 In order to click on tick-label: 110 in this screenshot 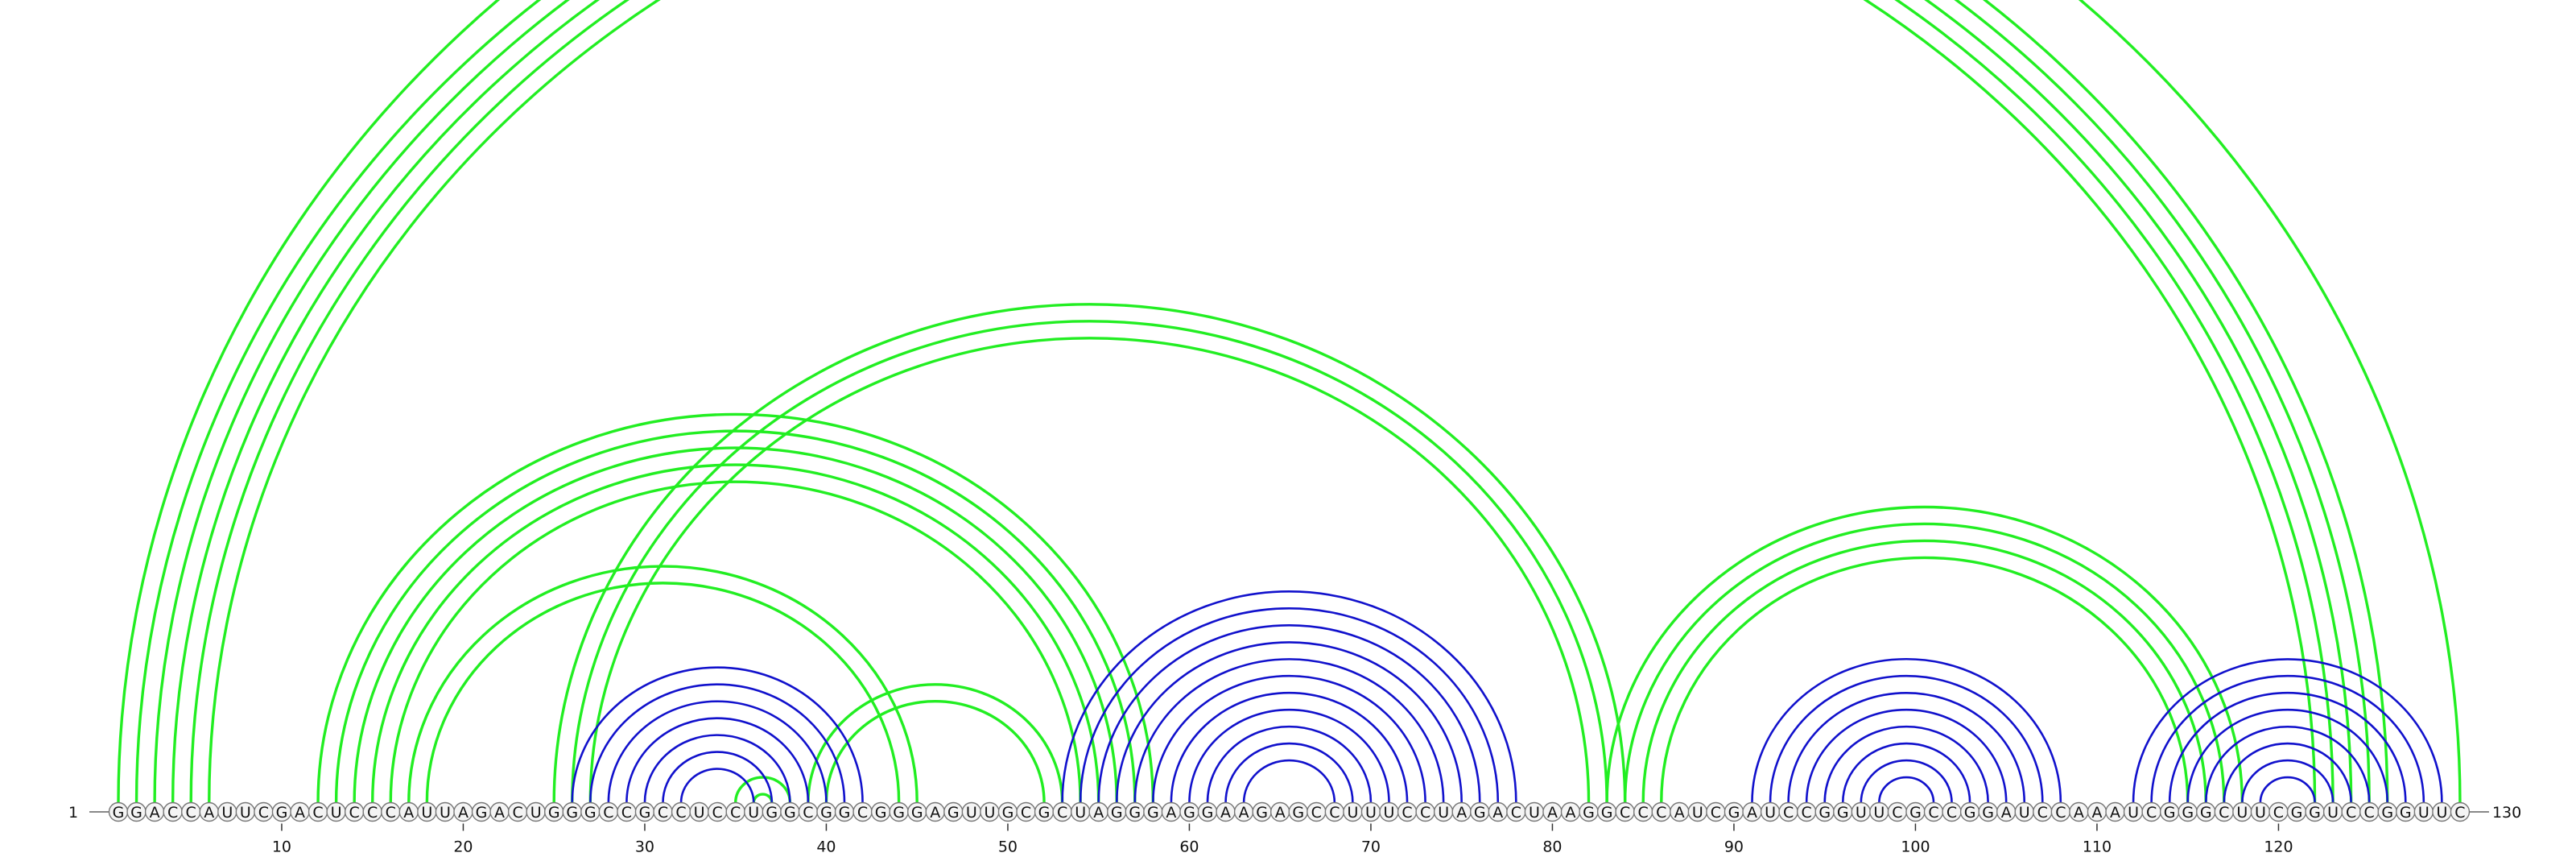, I will do `click(2097, 847)`.